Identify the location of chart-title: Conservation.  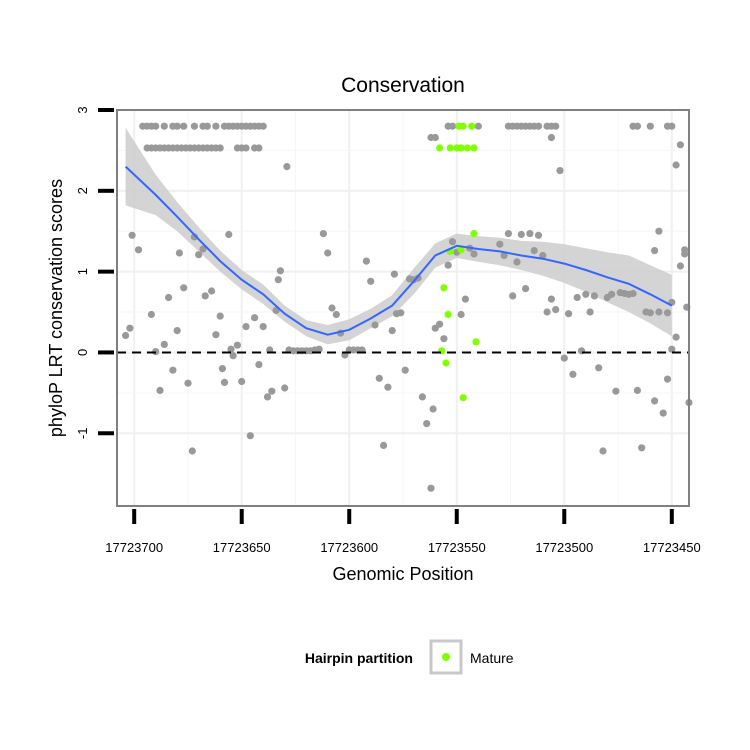
(403, 85).